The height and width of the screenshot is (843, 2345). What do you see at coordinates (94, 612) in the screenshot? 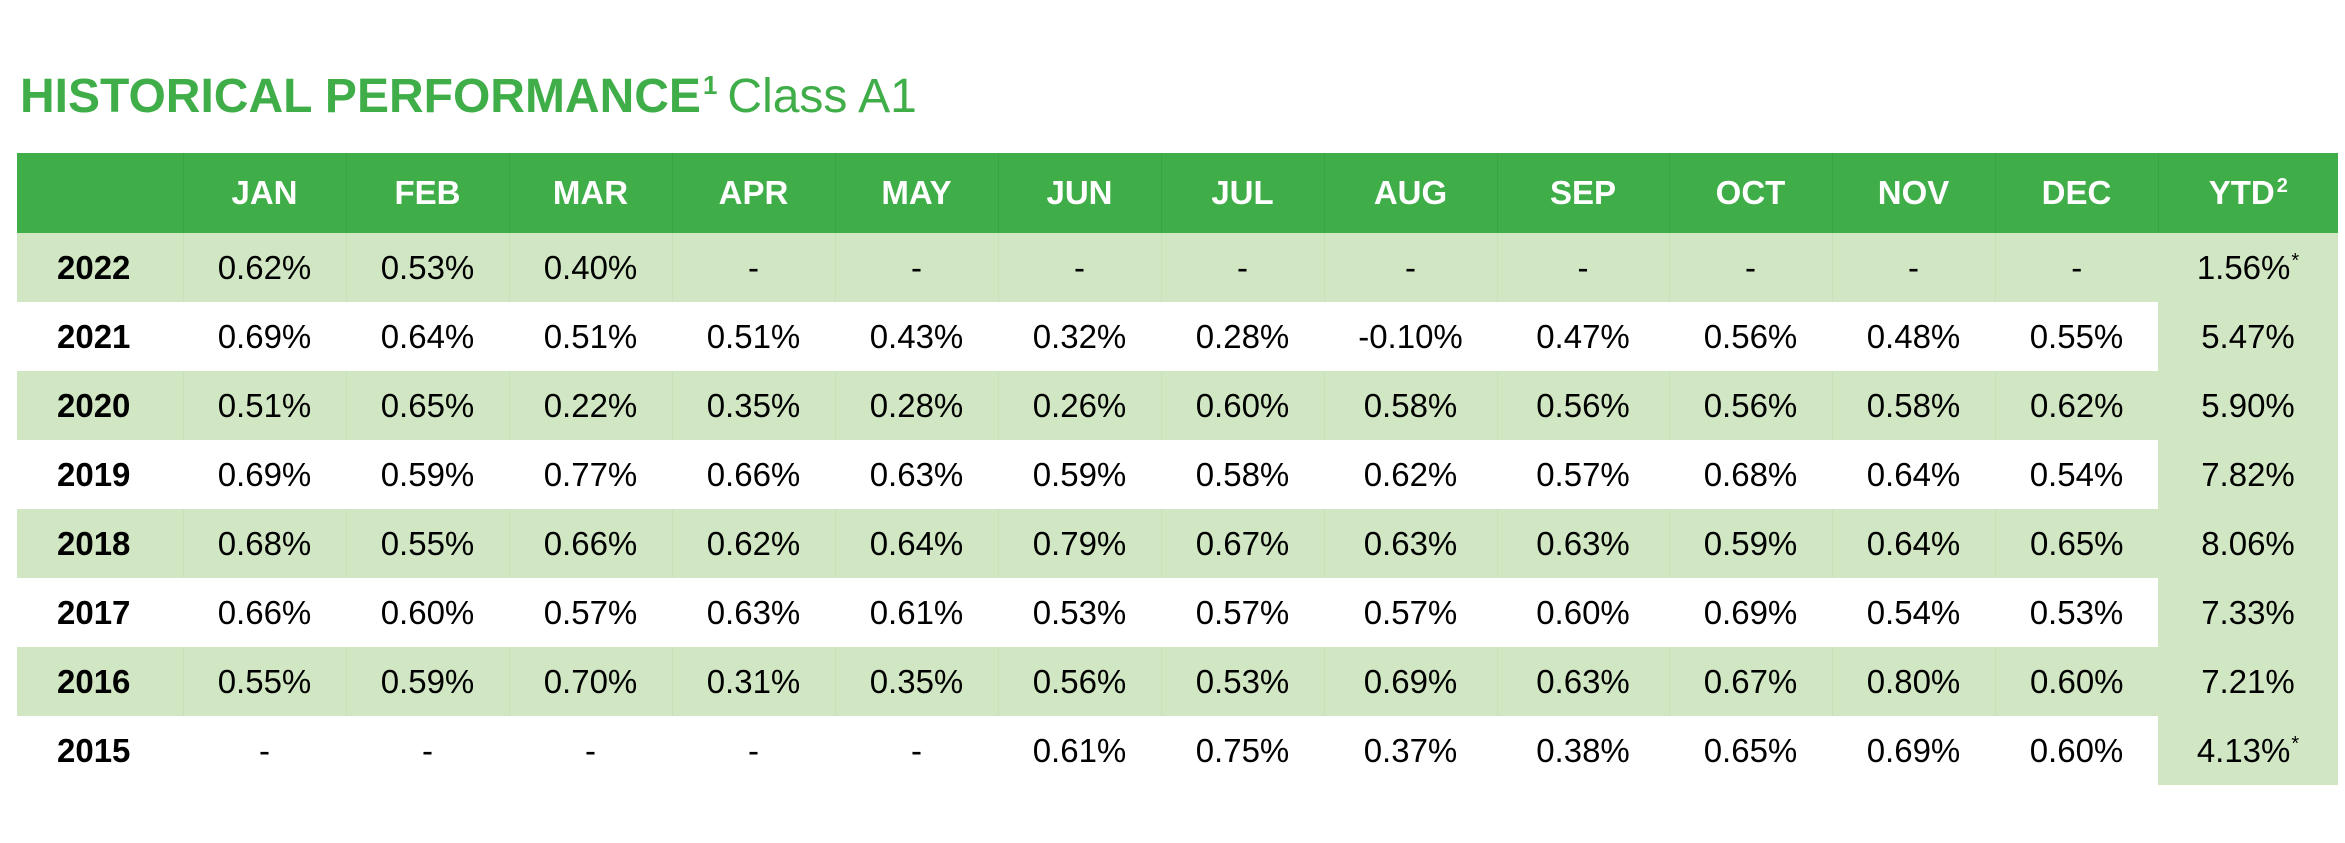
I see `row-year: 2017` at bounding box center [94, 612].